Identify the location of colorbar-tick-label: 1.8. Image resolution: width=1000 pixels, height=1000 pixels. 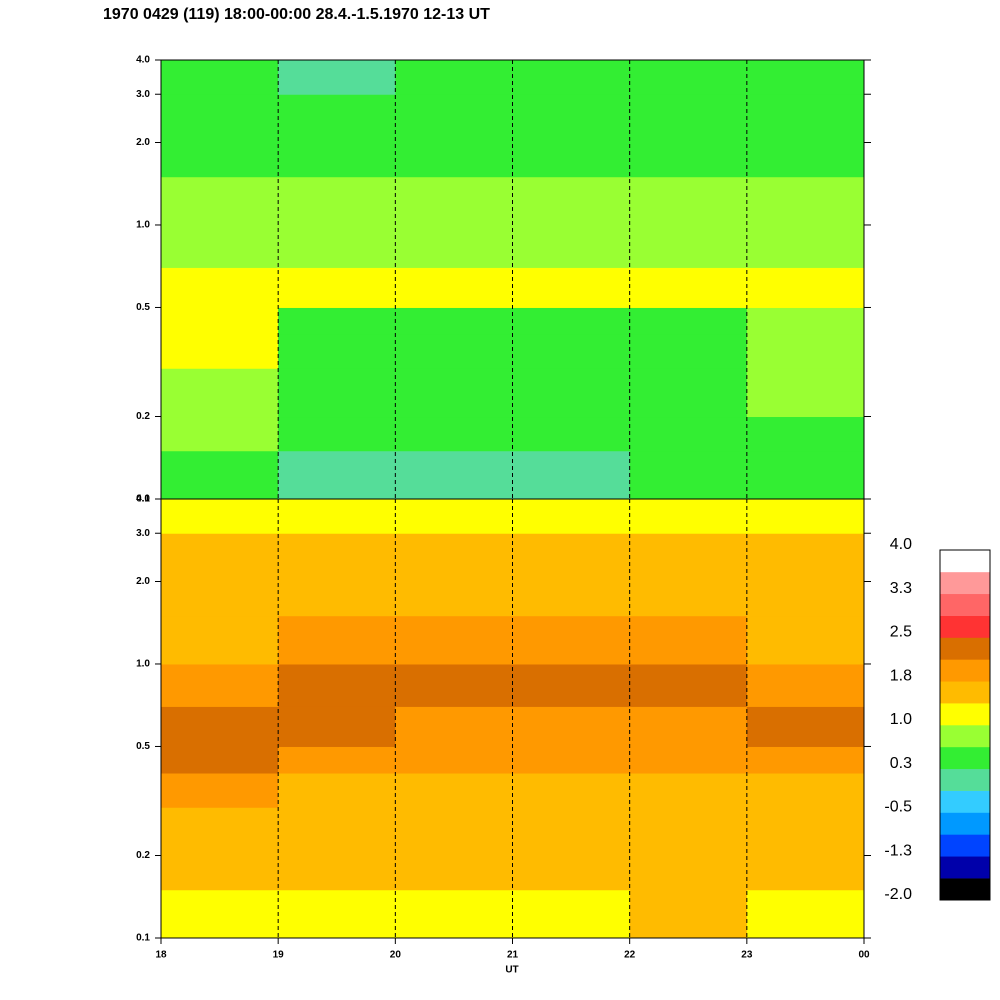
(901, 675).